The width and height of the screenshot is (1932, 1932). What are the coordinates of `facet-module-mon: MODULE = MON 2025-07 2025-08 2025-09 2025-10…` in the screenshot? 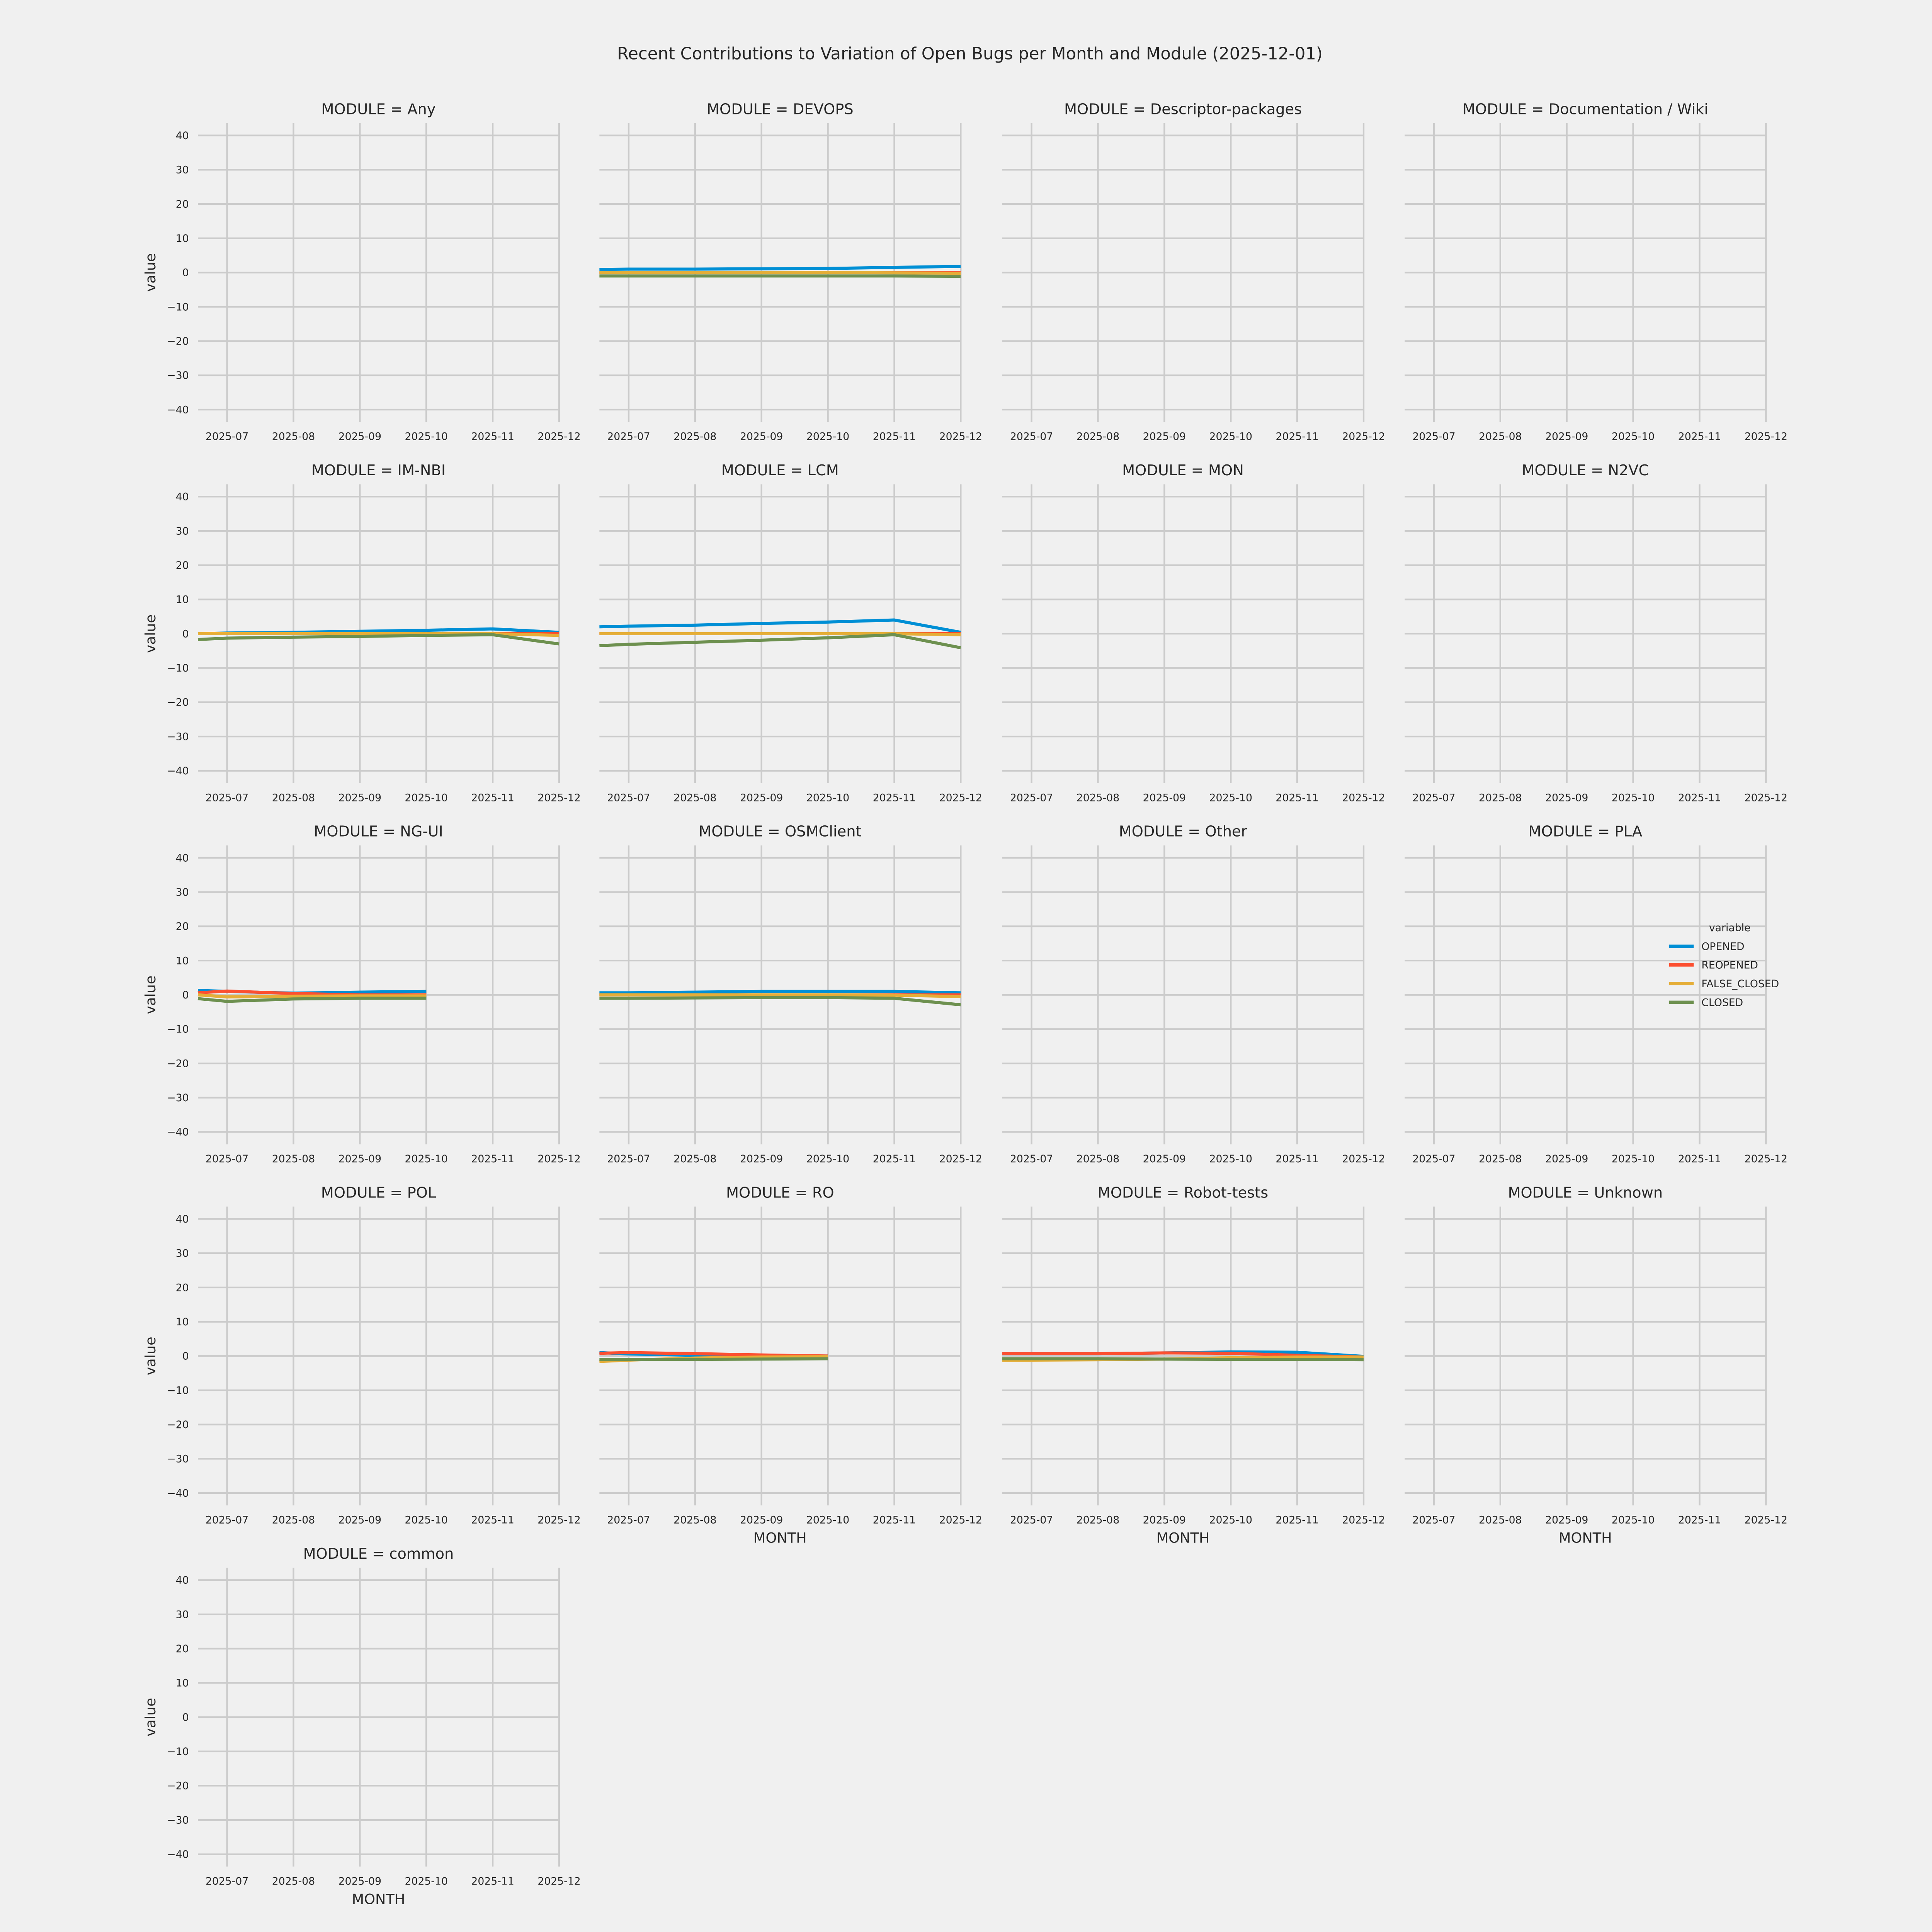 It's located at (1193, 633).